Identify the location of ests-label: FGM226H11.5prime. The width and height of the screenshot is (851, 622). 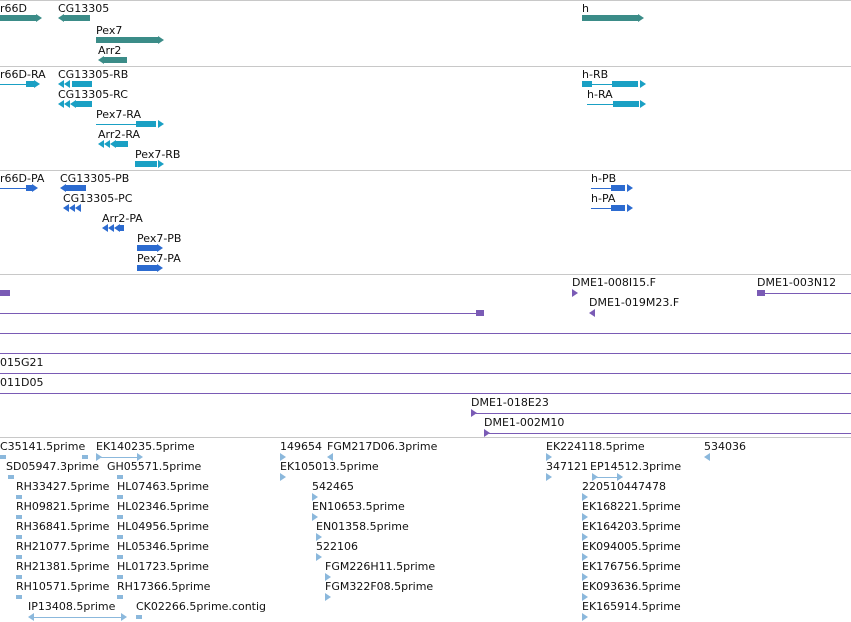
(380, 566).